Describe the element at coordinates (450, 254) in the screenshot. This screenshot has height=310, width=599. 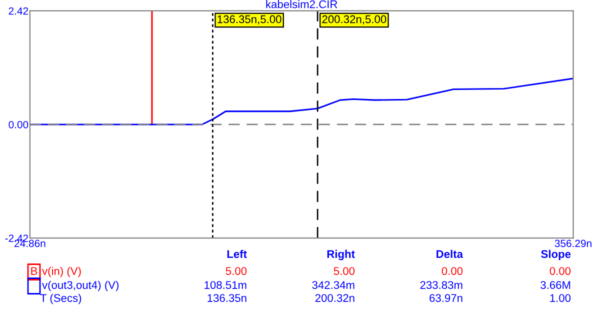
I see `text: Delta` at that location.